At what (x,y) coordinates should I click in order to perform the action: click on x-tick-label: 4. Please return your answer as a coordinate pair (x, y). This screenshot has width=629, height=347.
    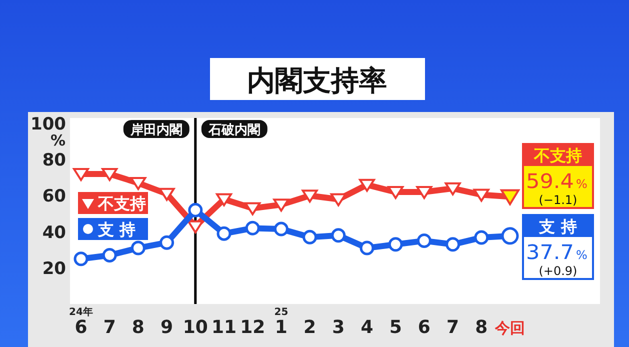
    Looking at the image, I should click on (367, 327).